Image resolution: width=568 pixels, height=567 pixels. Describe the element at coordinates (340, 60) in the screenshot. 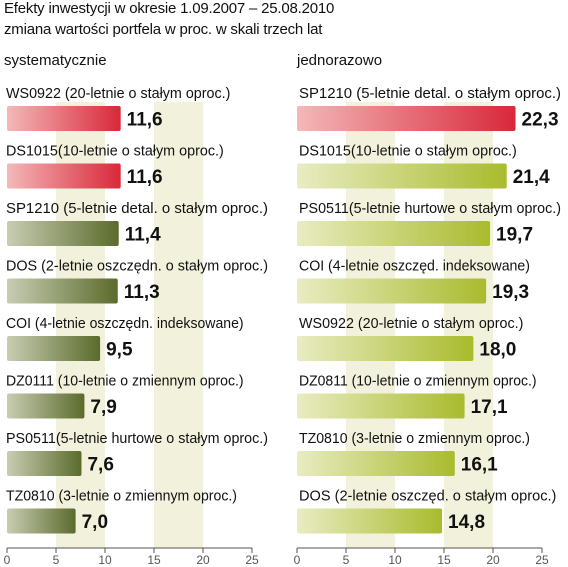

I see `panel-title-jednorazowo: jednorazowo` at that location.